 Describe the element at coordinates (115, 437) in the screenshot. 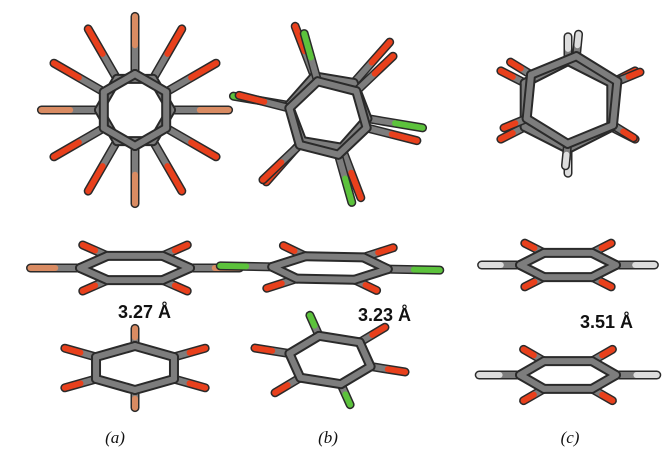

I see `panel-label: (a)` at that location.